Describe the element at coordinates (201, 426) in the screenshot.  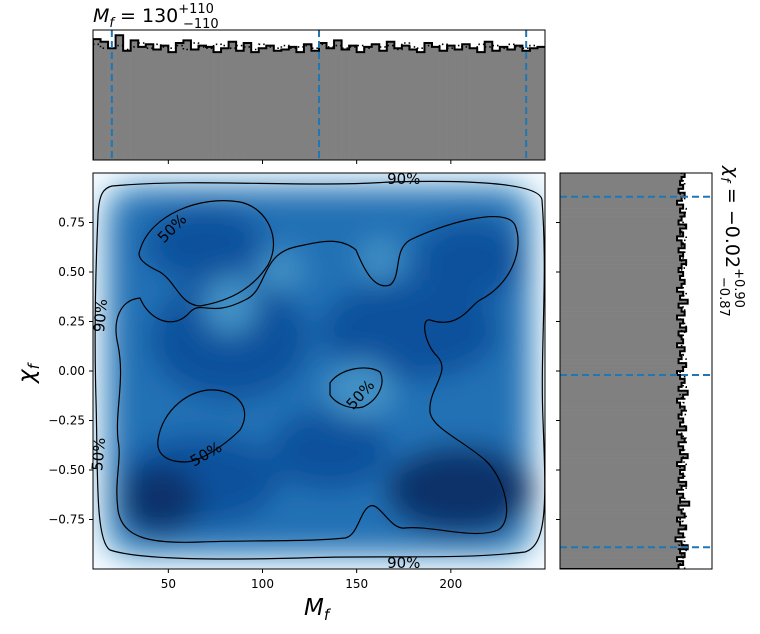
I see `contour-50-mid-left` at that location.